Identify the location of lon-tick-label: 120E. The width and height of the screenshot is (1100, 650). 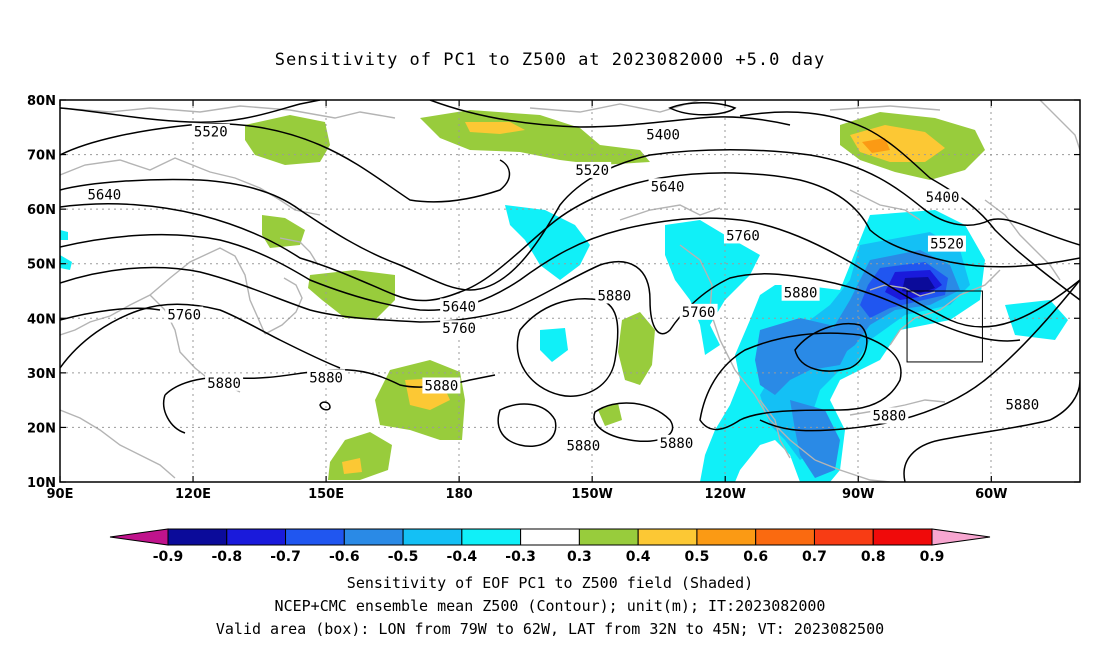
(193, 494).